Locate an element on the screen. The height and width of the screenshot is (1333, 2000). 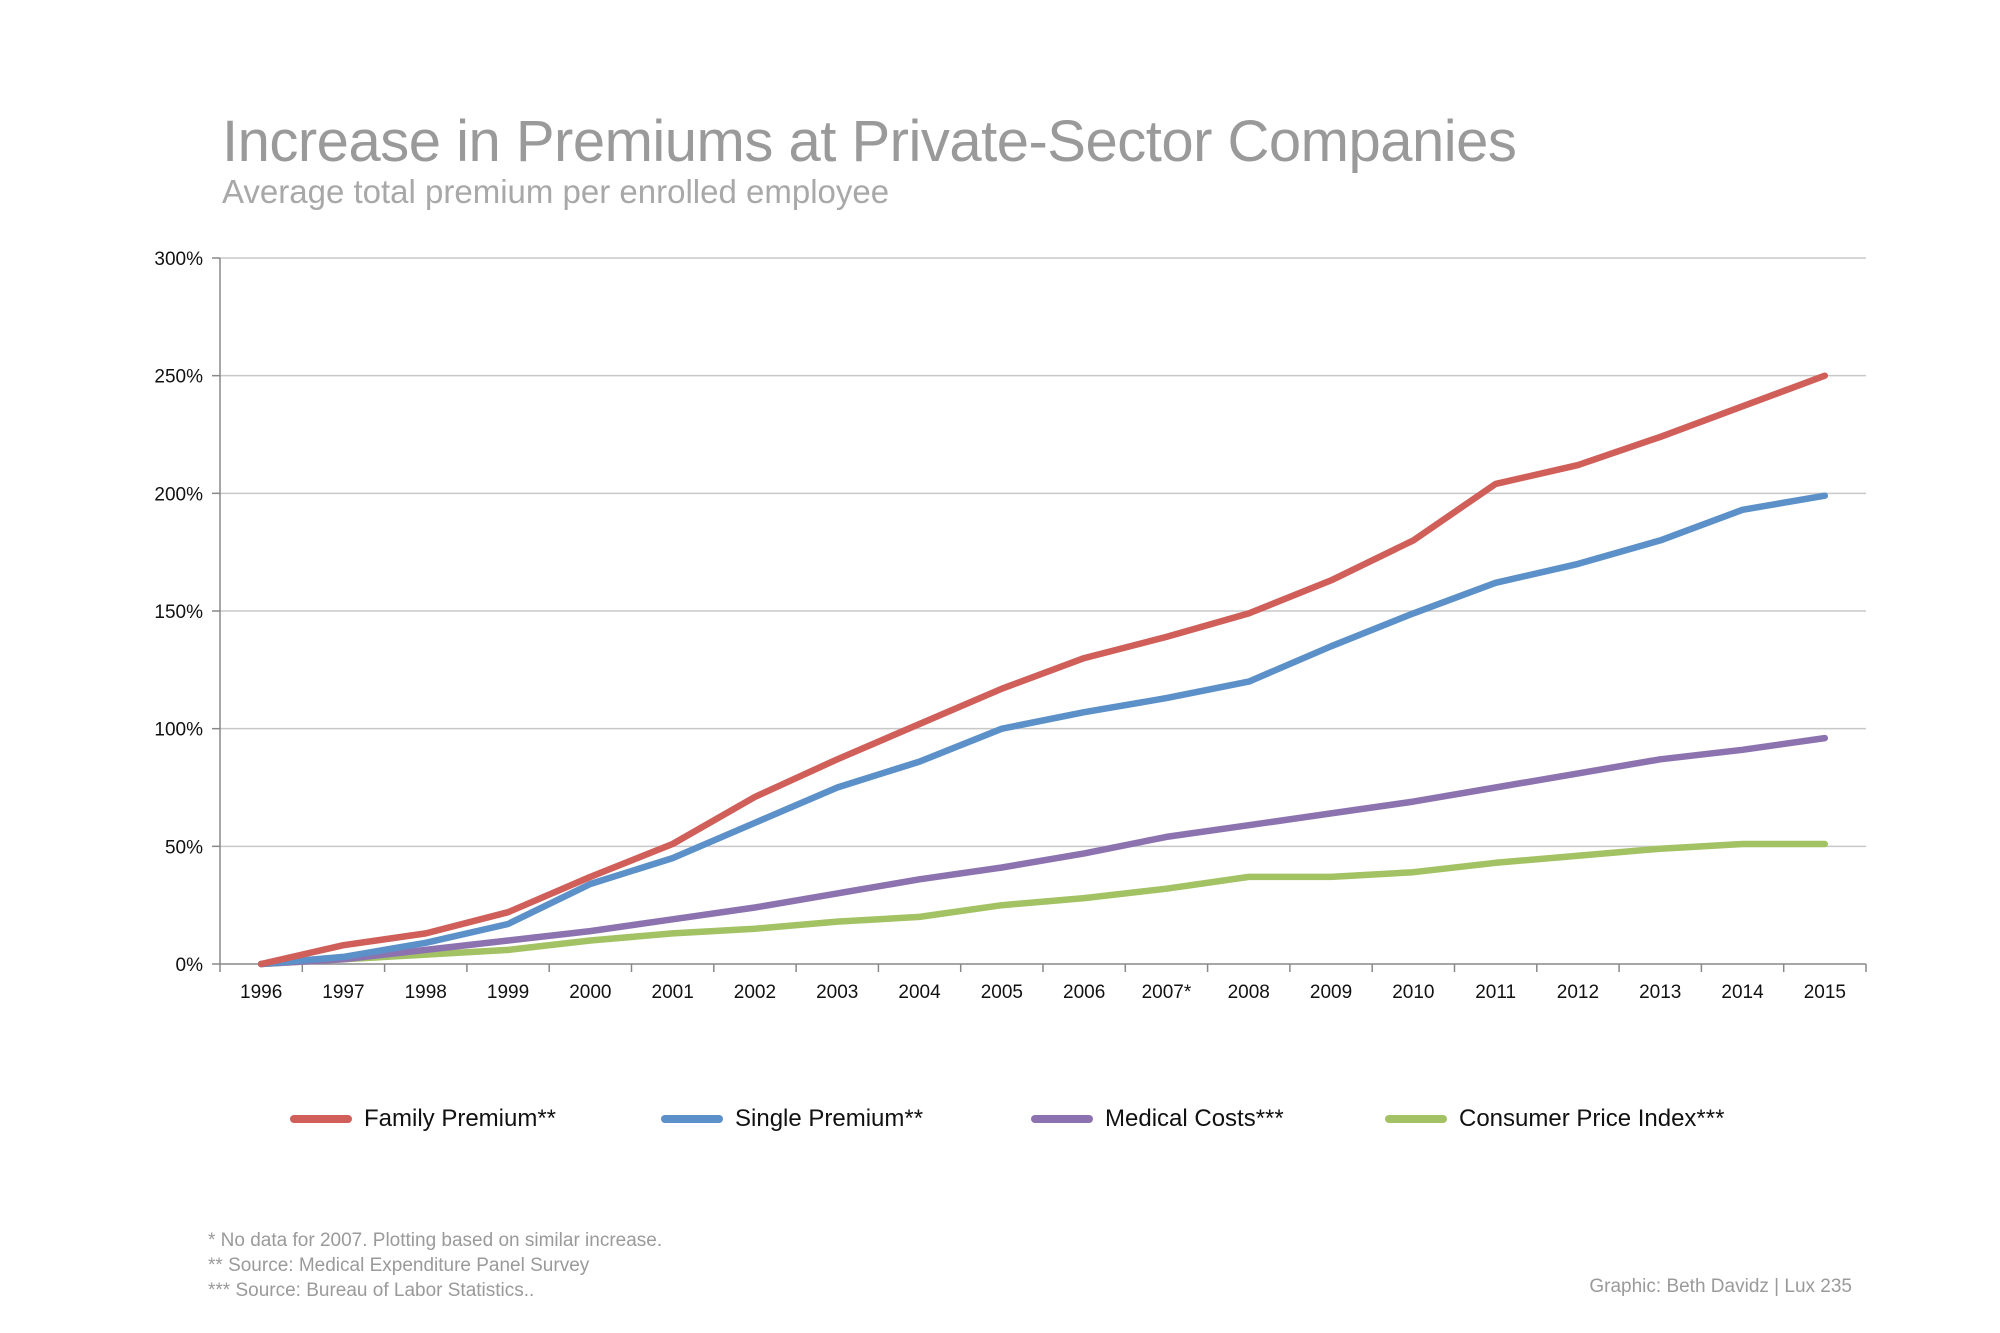
x-tick-label-2001: 2001 is located at coordinates (673, 992).